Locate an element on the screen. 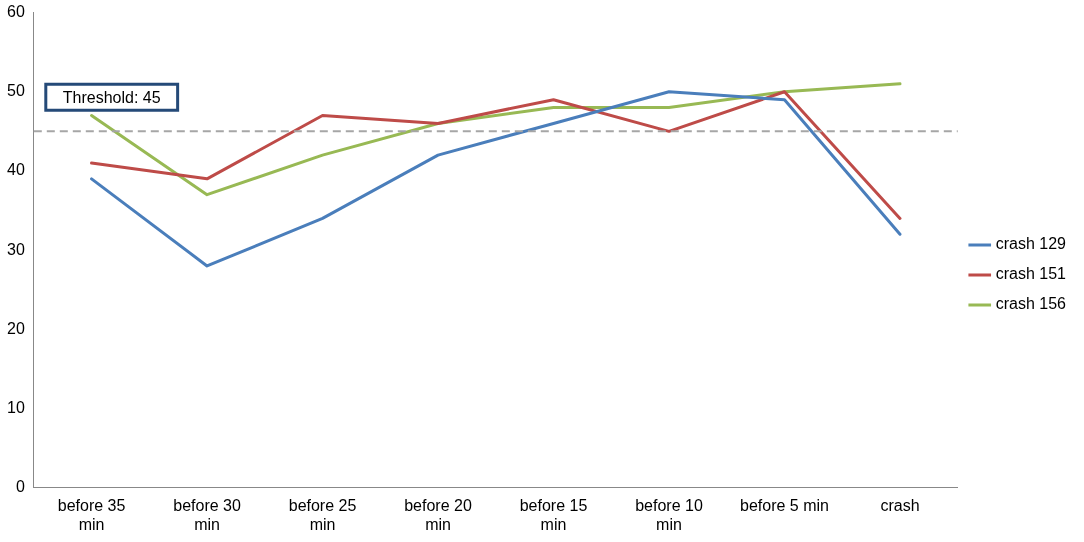 This screenshot has width=1084, height=542. y-tick-label: 40 is located at coordinates (16, 170).